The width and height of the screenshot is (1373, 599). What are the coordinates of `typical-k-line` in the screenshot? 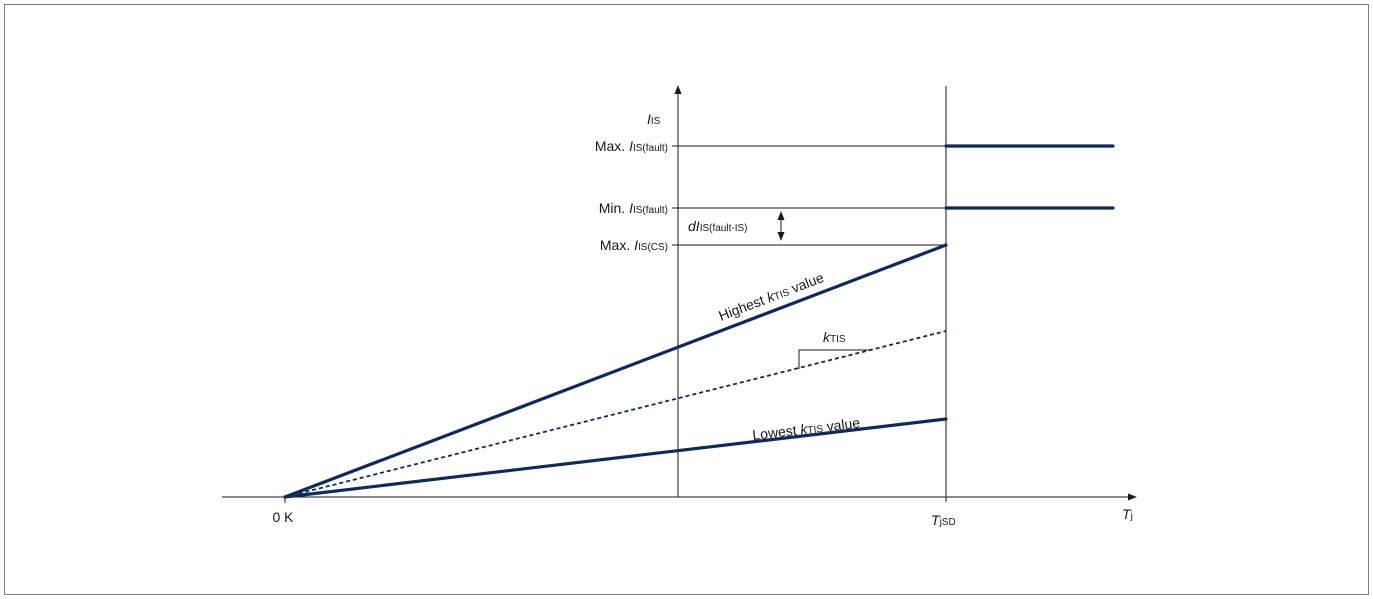 It's located at (615, 414).